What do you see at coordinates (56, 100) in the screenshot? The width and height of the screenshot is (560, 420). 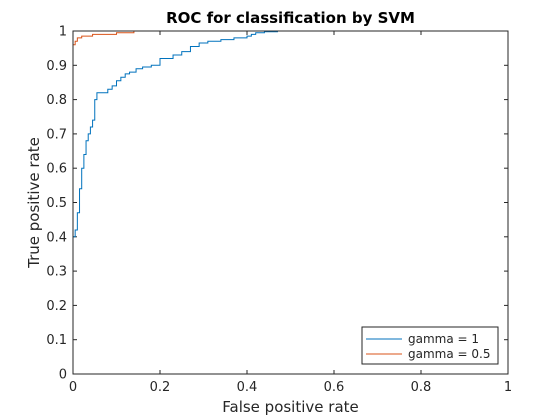 I see `y-tick-label: 0.8` at bounding box center [56, 100].